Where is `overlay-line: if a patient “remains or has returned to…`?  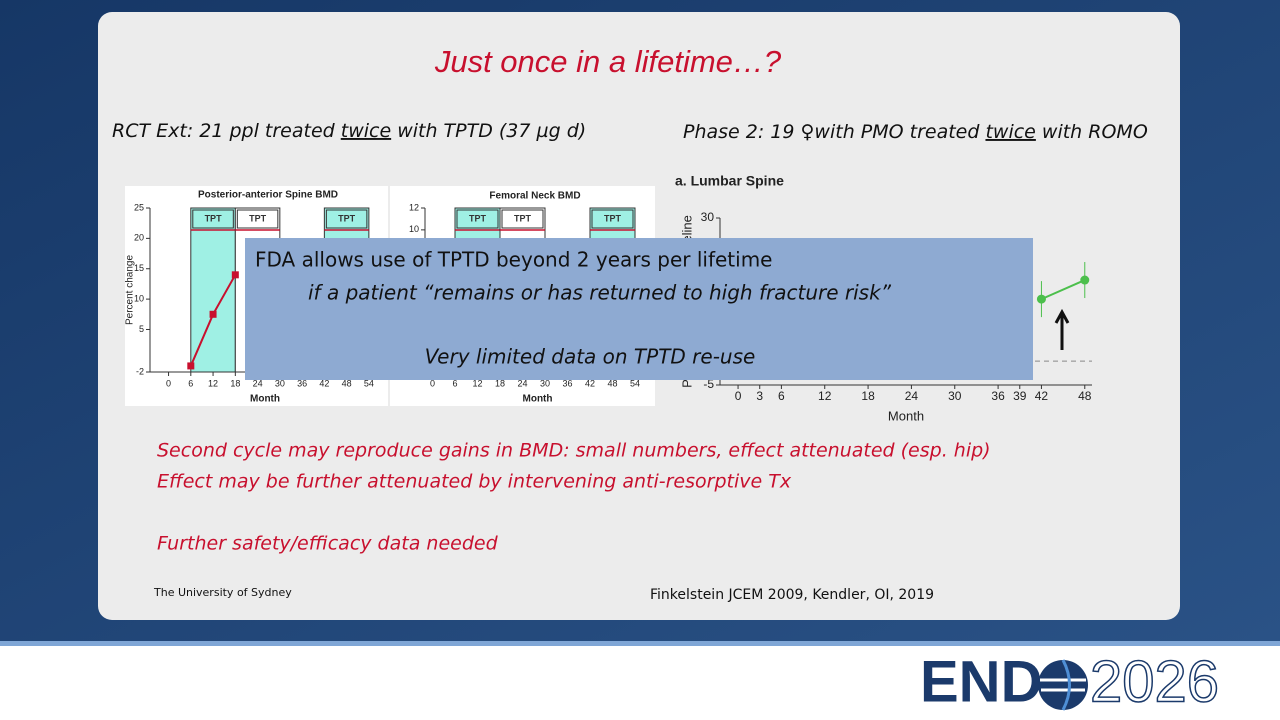 overlay-line: if a patient “remains or has returned to… is located at coordinates (600, 293).